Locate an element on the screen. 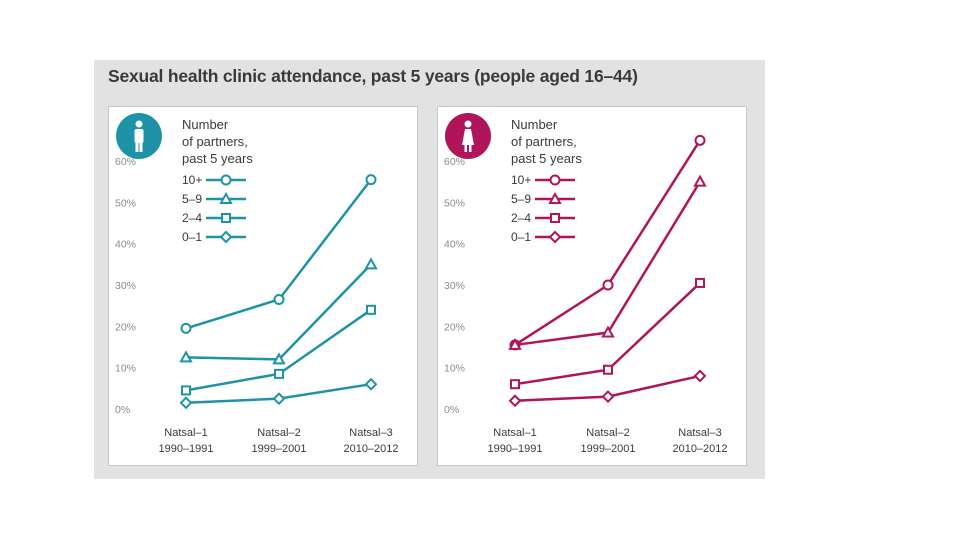 The width and height of the screenshot is (960, 540). female-person-icon is located at coordinates (468, 136).